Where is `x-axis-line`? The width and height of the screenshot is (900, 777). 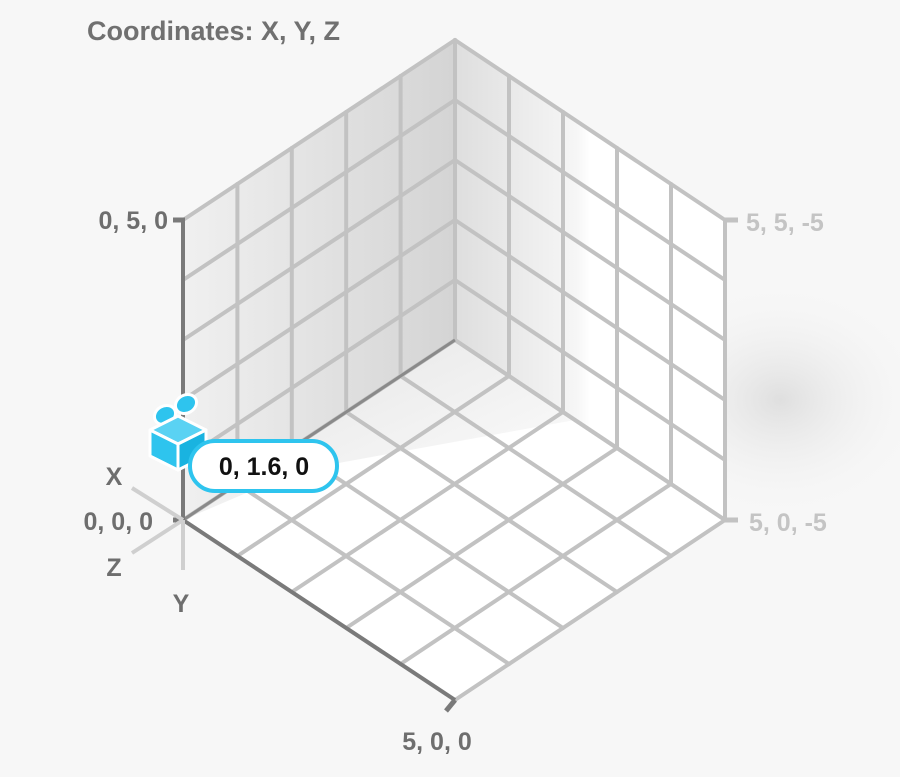 x-axis-line is located at coordinates (319, 610).